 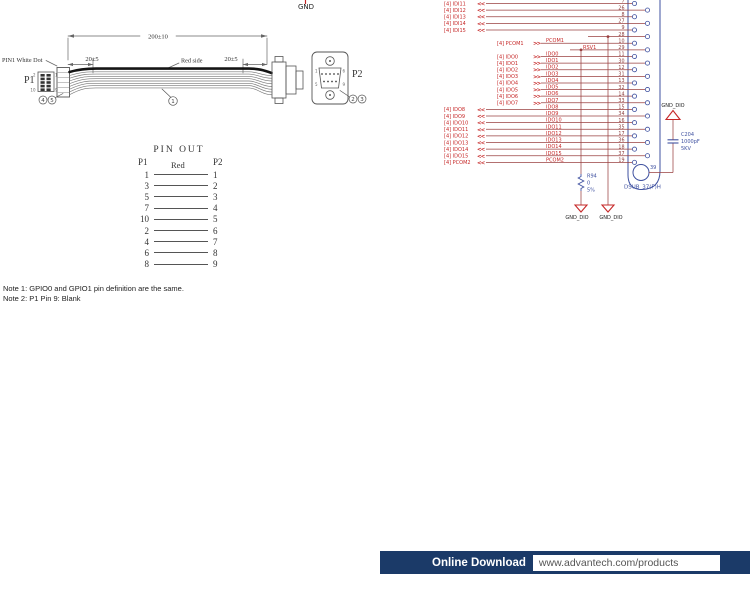 What do you see at coordinates (147, 241) in the screenshot?
I see `pinout-p1-pin: 4` at bounding box center [147, 241].